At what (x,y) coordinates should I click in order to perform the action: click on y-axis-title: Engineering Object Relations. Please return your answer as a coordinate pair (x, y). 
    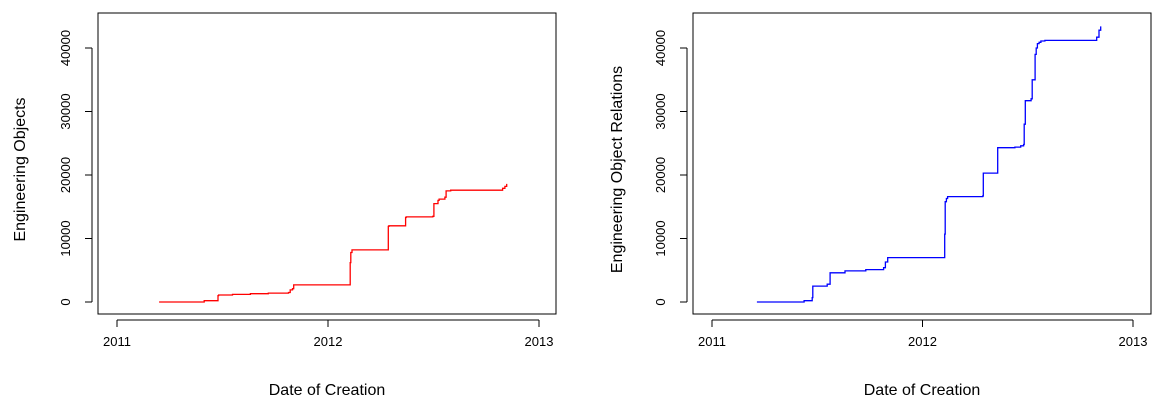
    Looking at the image, I should click on (617, 169).